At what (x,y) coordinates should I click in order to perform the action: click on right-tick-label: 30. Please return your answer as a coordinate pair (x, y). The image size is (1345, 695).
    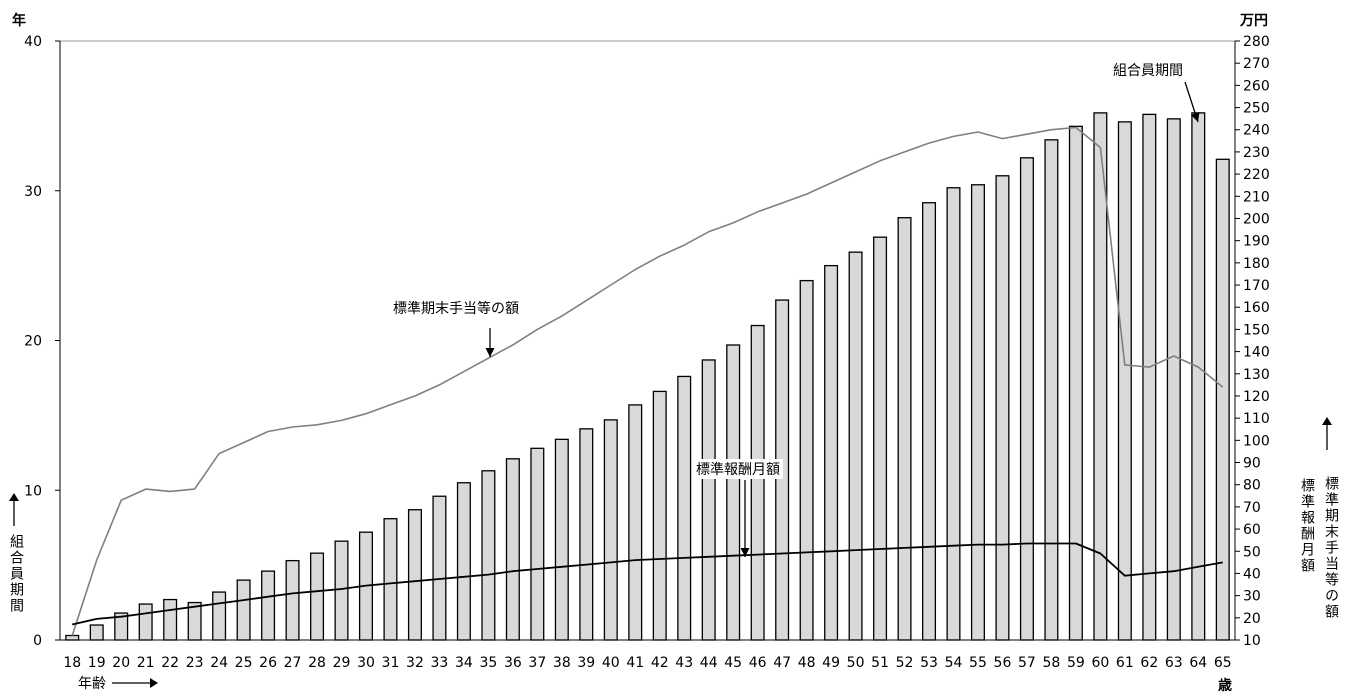
    Looking at the image, I should click on (1252, 597).